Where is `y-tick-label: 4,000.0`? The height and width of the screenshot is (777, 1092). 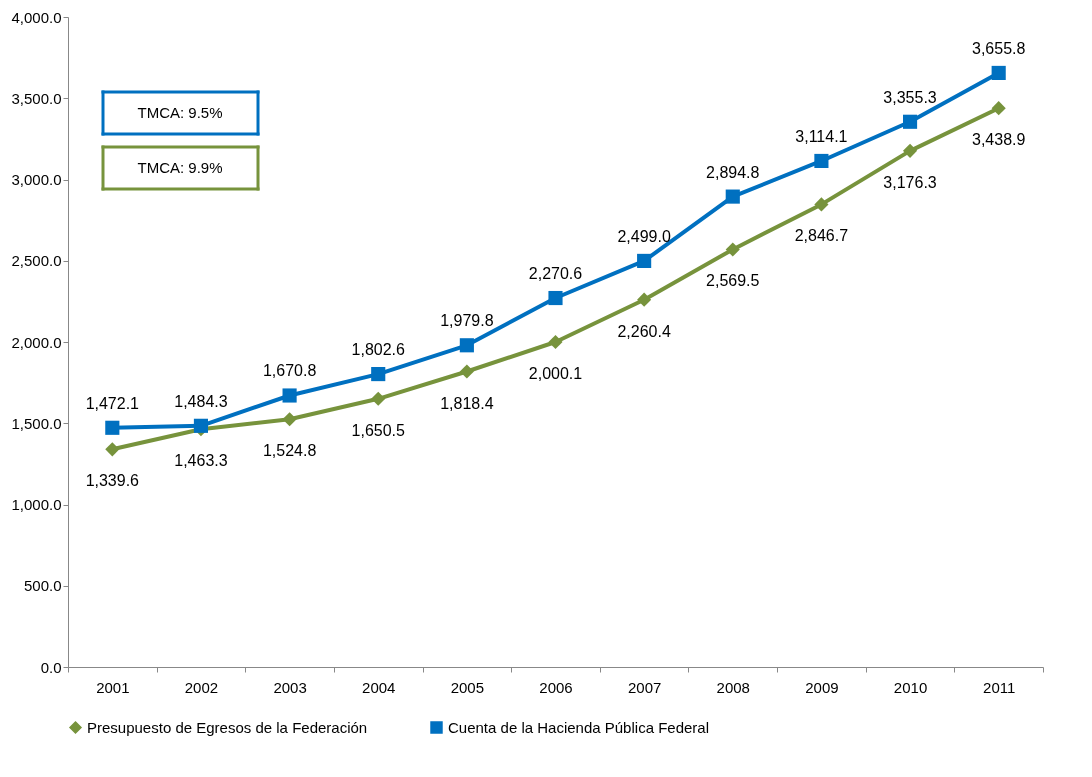 y-tick-label: 4,000.0 is located at coordinates (36, 17).